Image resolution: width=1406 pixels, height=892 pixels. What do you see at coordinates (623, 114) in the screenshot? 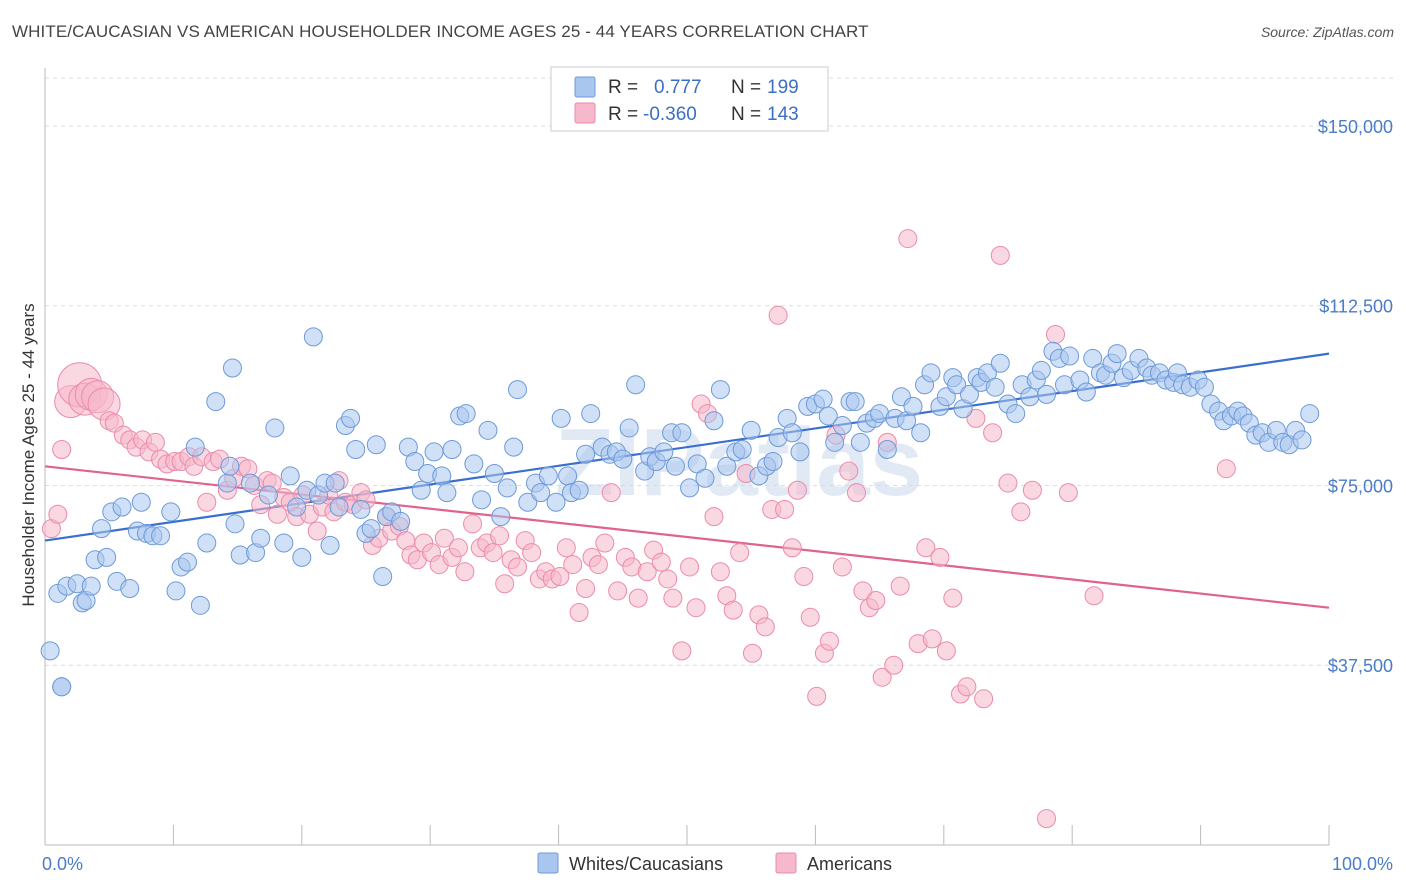
I see `legend-r-label-2: R =` at bounding box center [623, 114].